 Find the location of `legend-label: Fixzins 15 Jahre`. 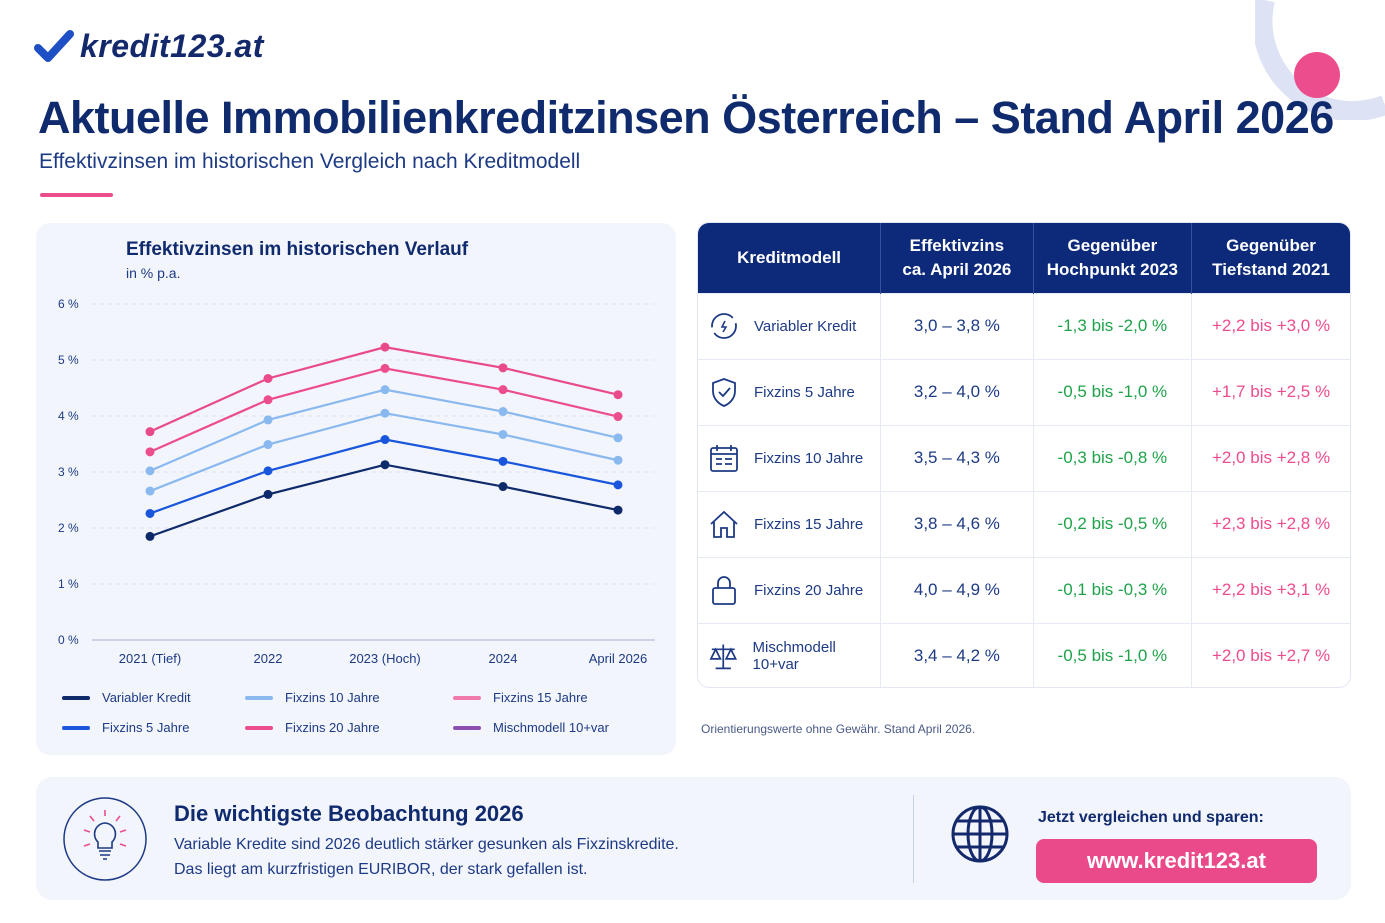

legend-label: Fixzins 15 Jahre is located at coordinates (540, 697).